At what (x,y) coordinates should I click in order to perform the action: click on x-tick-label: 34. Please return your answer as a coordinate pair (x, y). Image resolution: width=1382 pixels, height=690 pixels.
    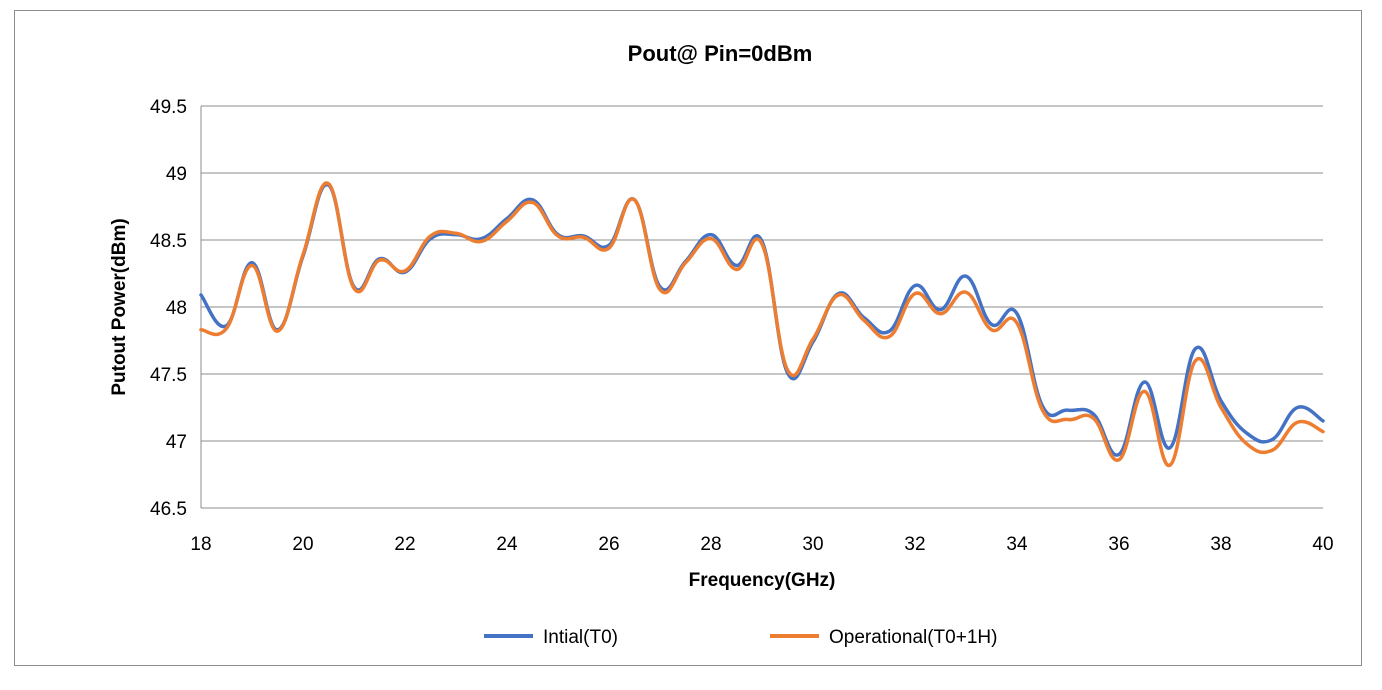
    Looking at the image, I should click on (1017, 544).